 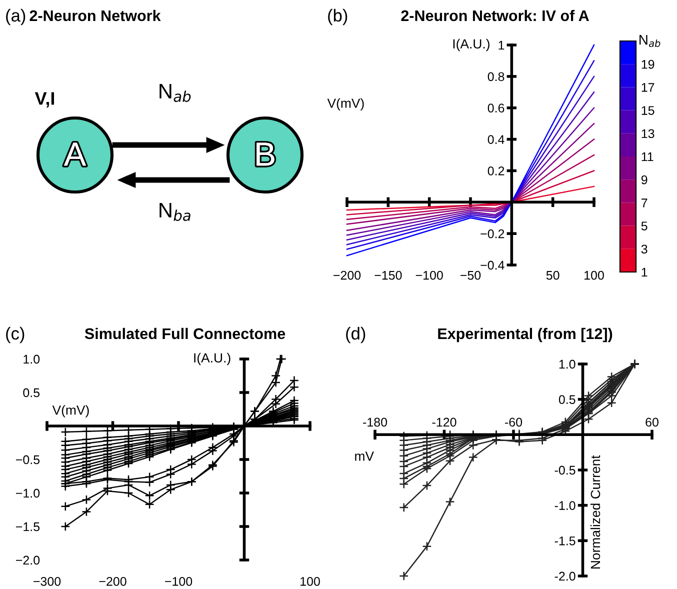 What do you see at coordinates (644, 249) in the screenshot?
I see `color-bar-label: 3` at bounding box center [644, 249].